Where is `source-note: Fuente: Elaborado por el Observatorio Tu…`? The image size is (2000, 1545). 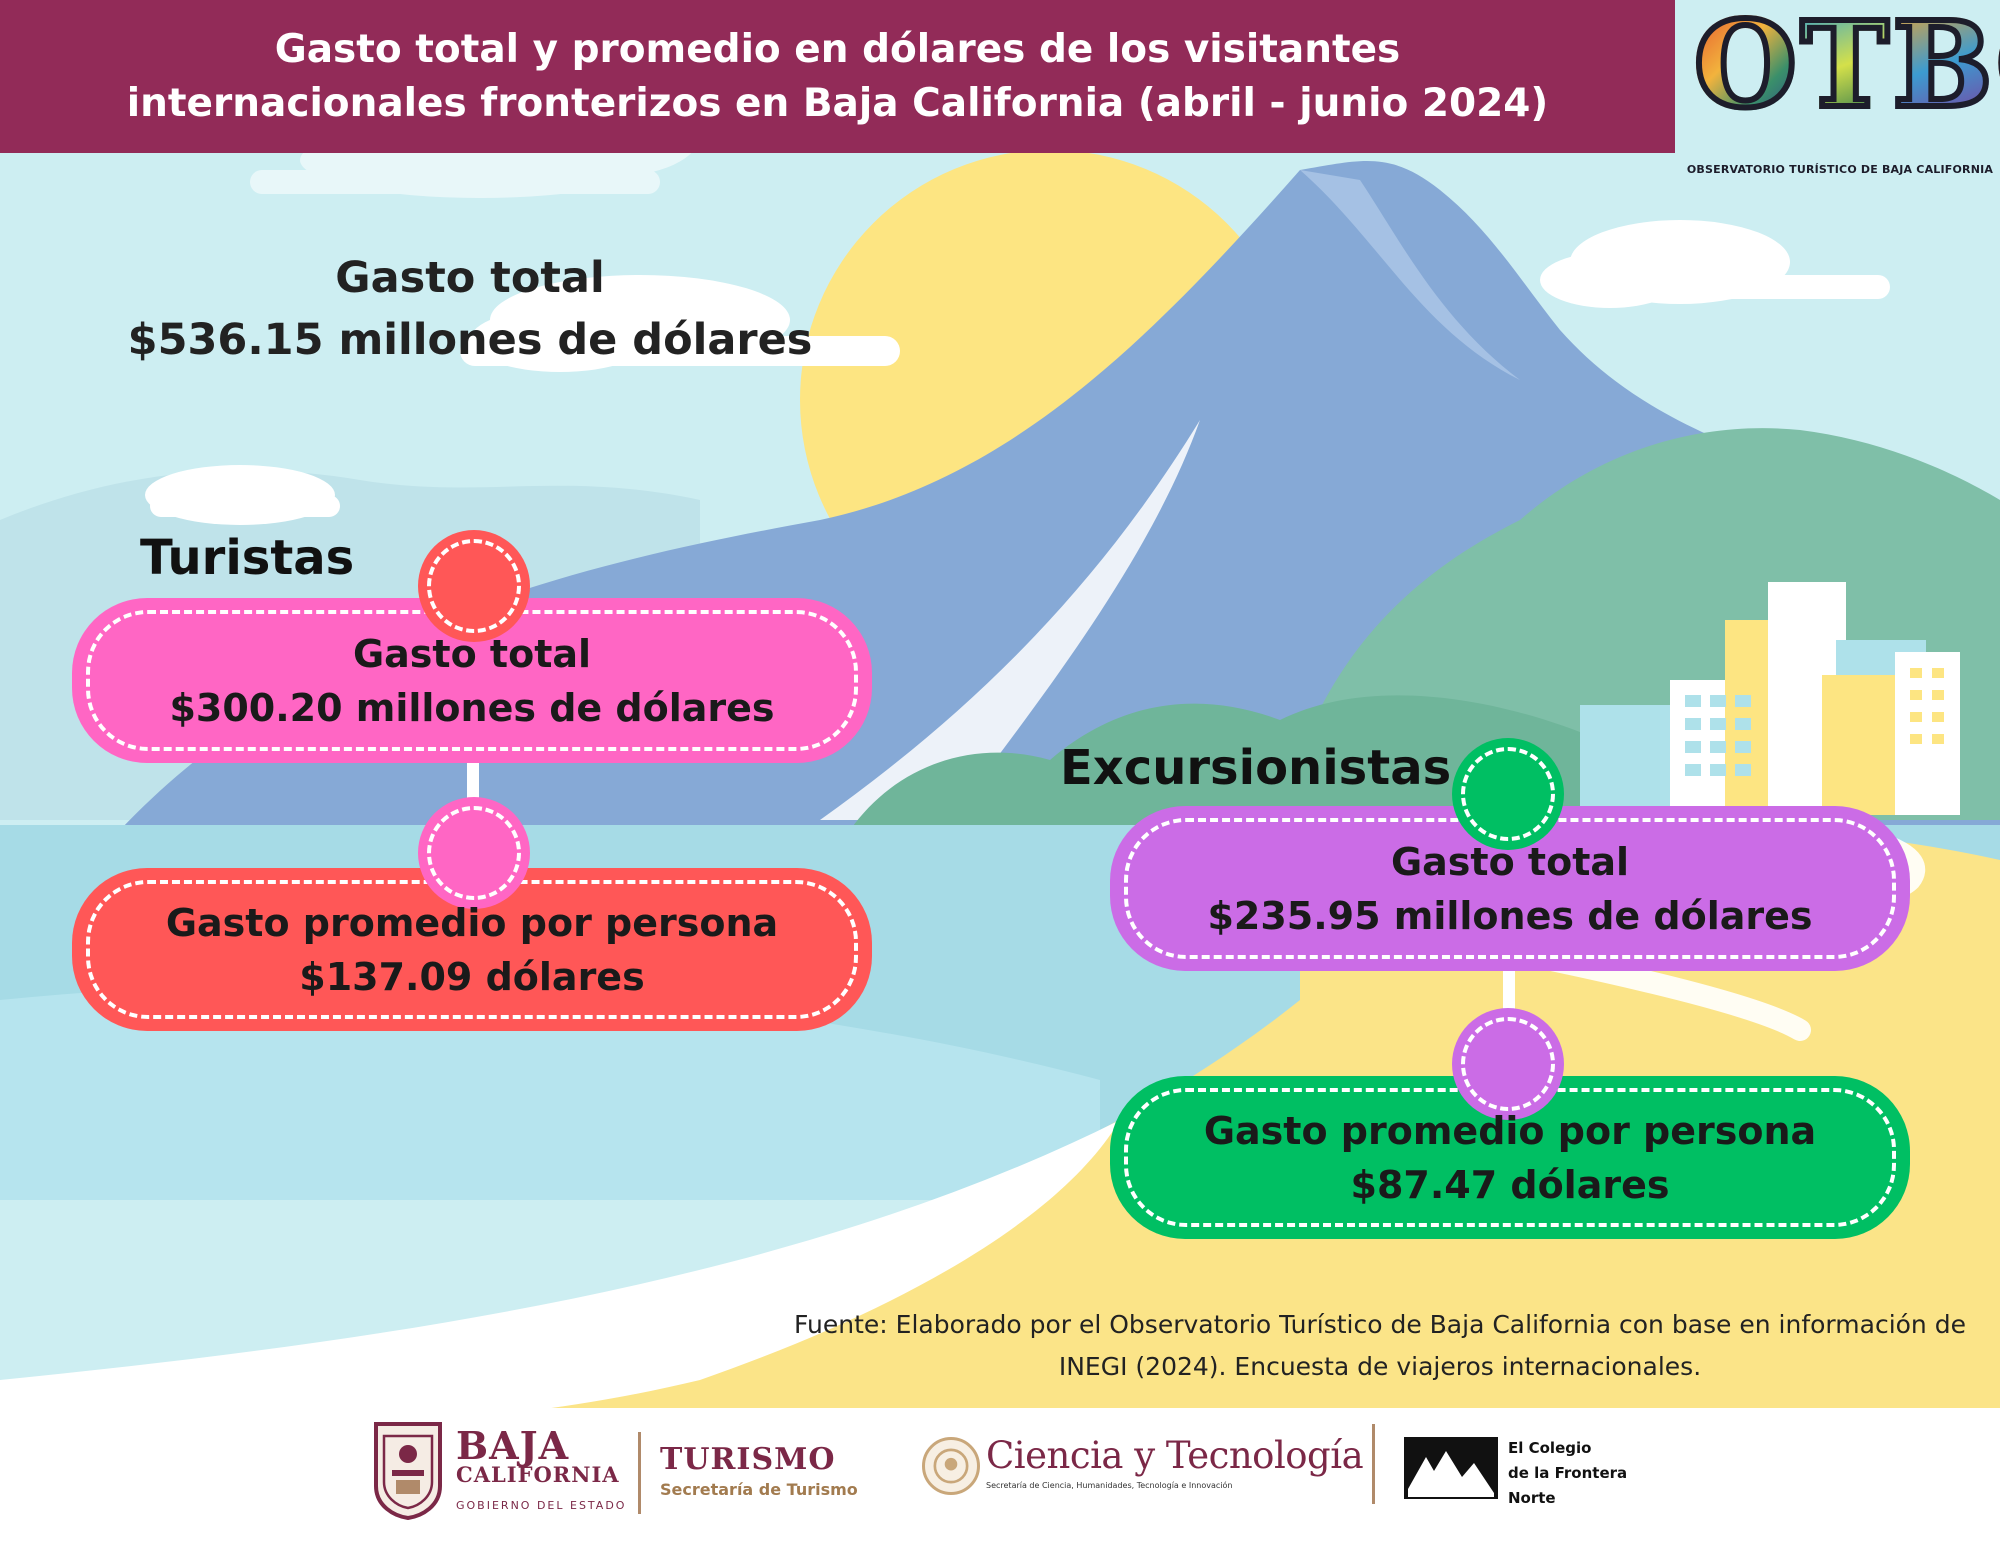
source-note: Fuente: Elaborado por el Observatorio Tu… is located at coordinates (1380, 1346).